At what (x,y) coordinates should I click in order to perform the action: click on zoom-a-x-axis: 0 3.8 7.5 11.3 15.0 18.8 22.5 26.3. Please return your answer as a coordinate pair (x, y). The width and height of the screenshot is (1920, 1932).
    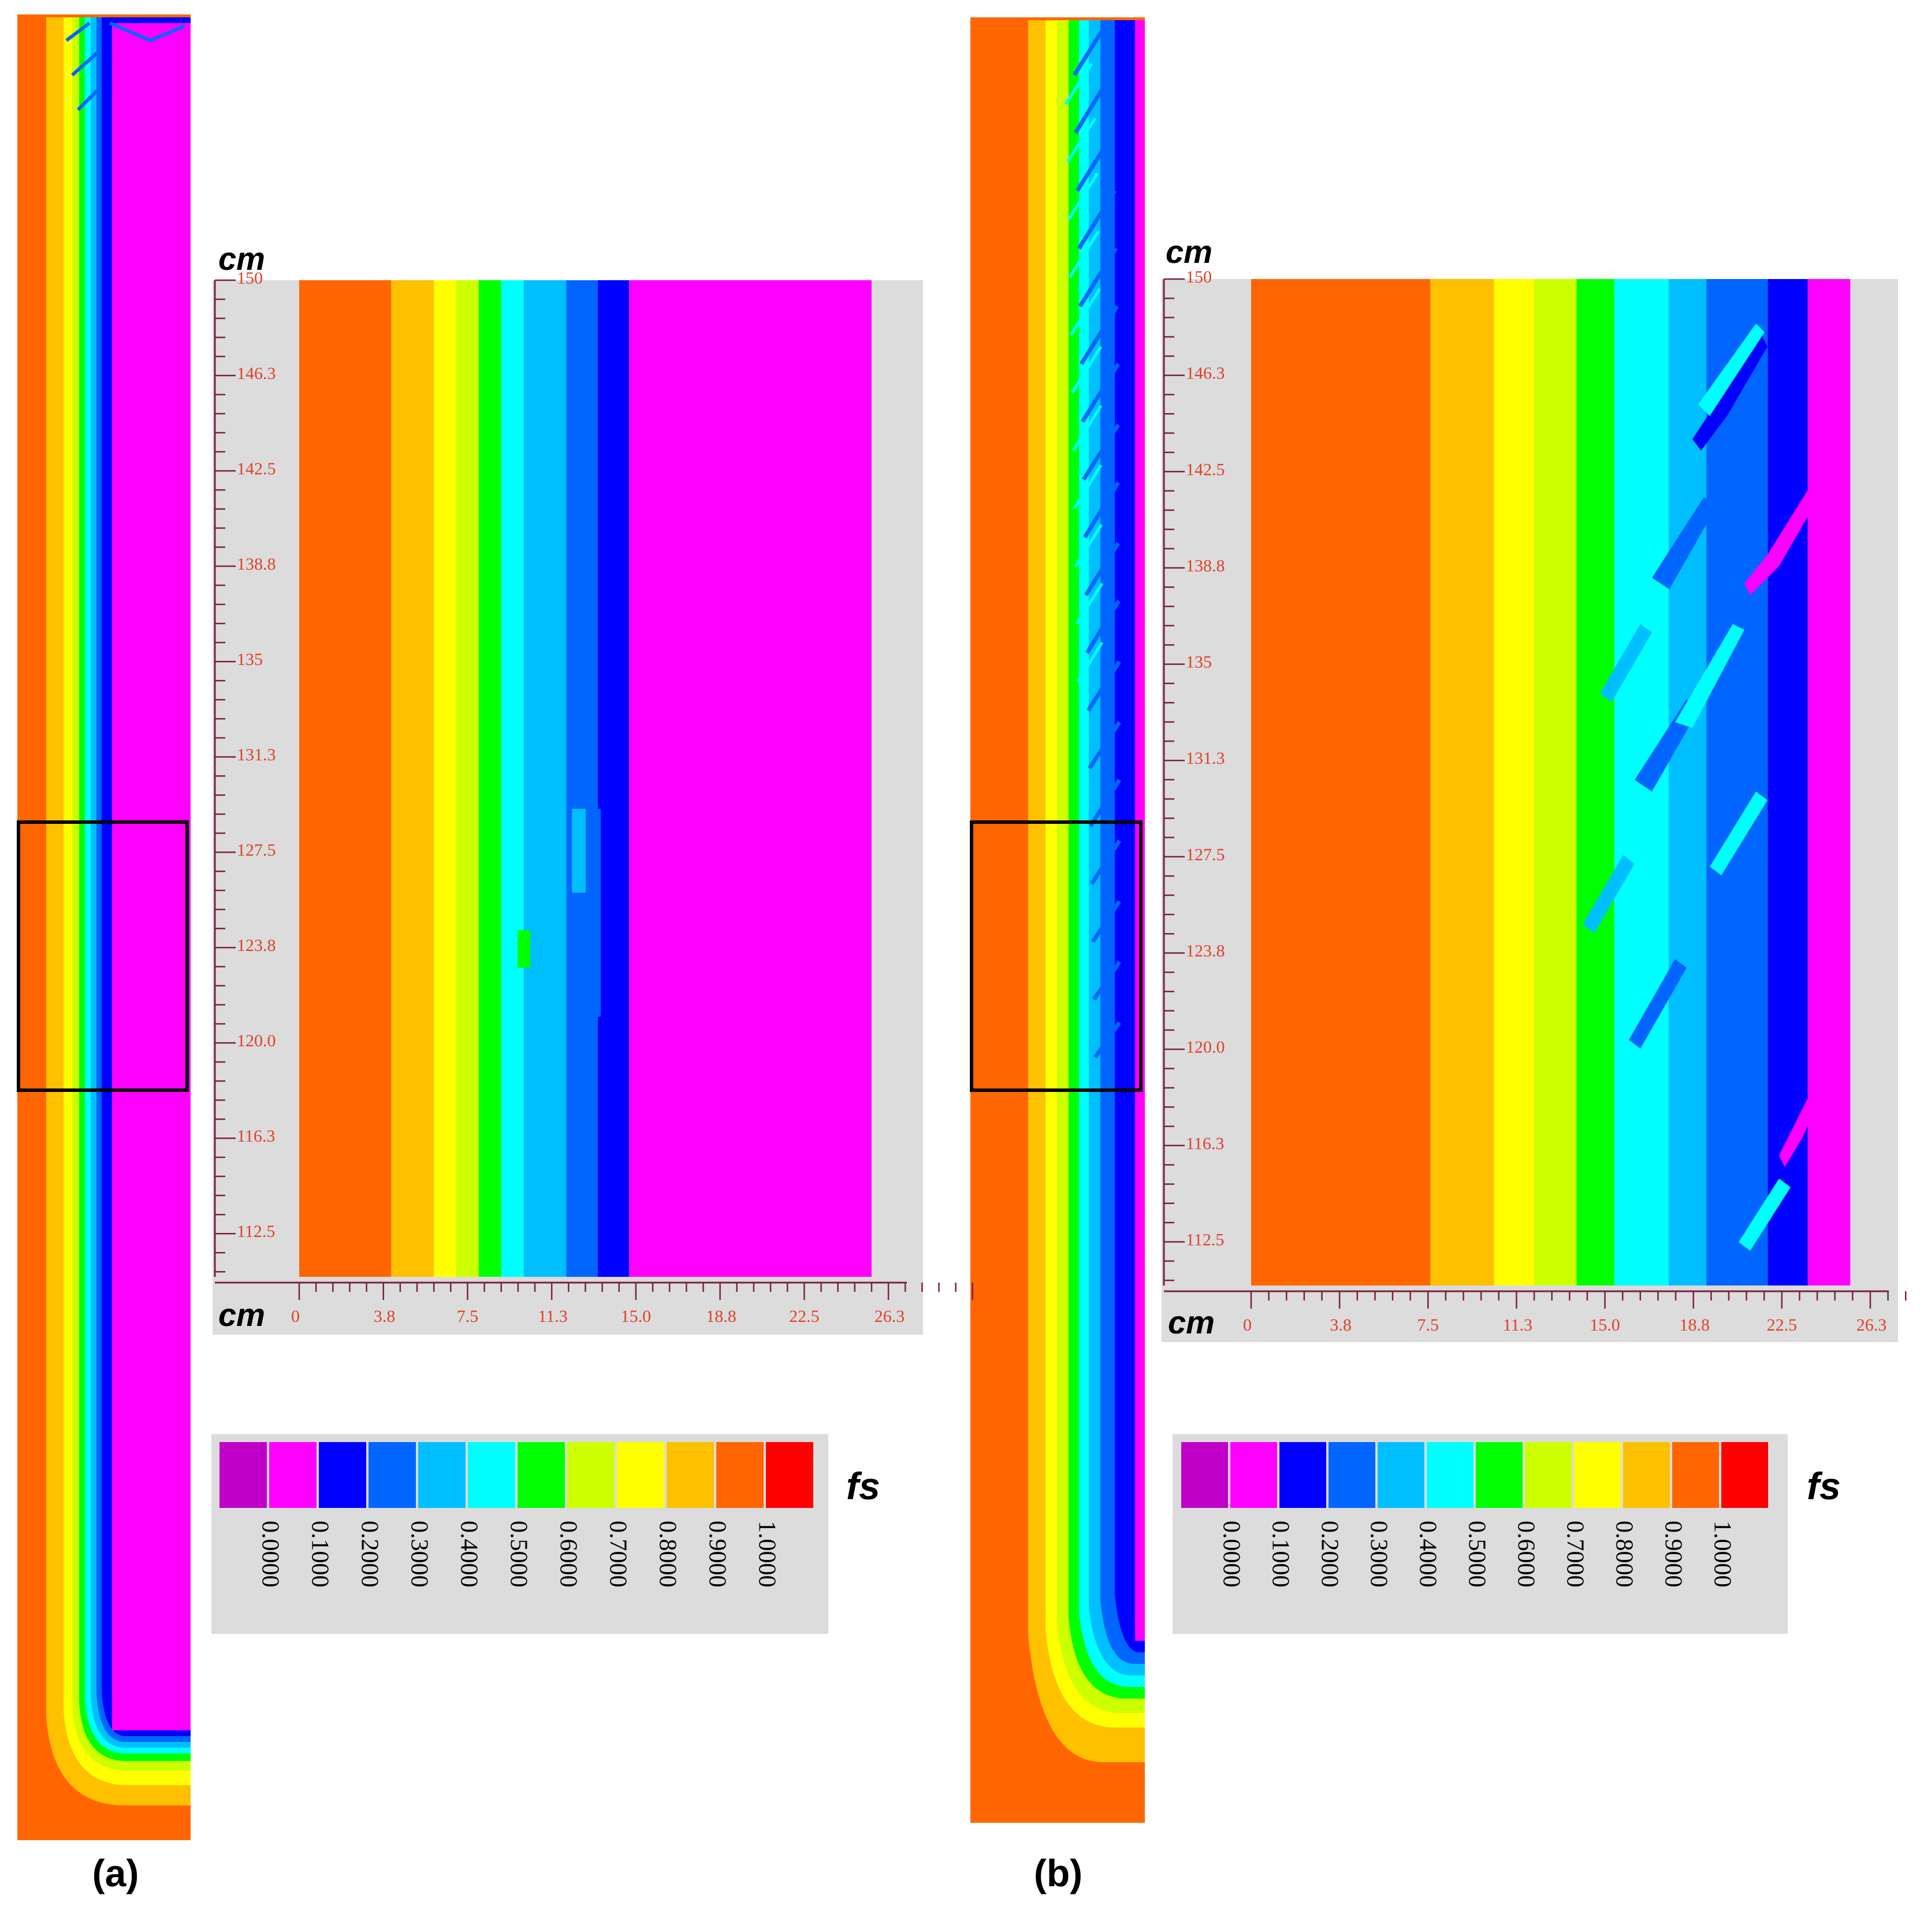
    Looking at the image, I should click on (594, 1303).